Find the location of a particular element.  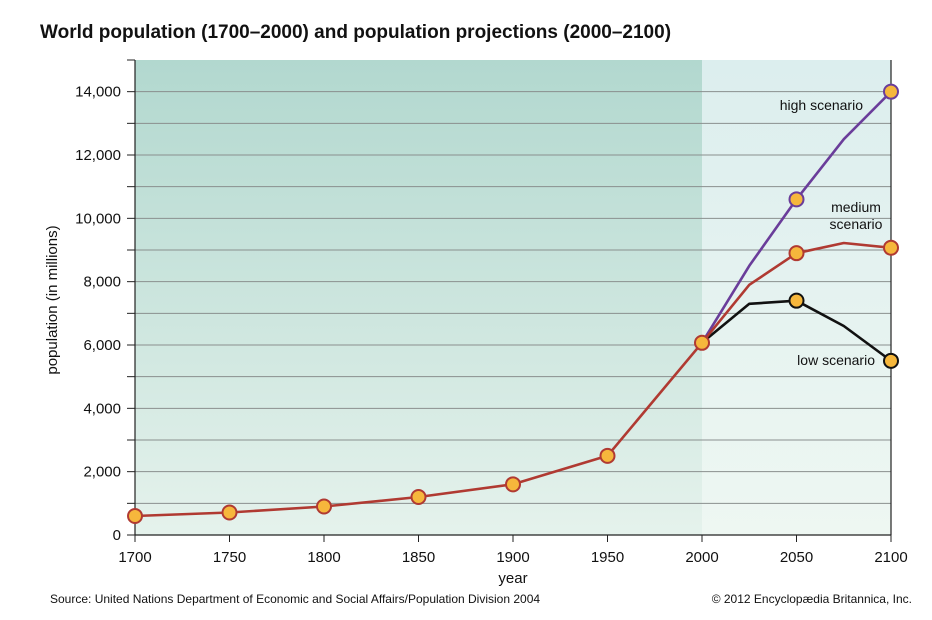

x-axis-label: year is located at coordinates (512, 578).